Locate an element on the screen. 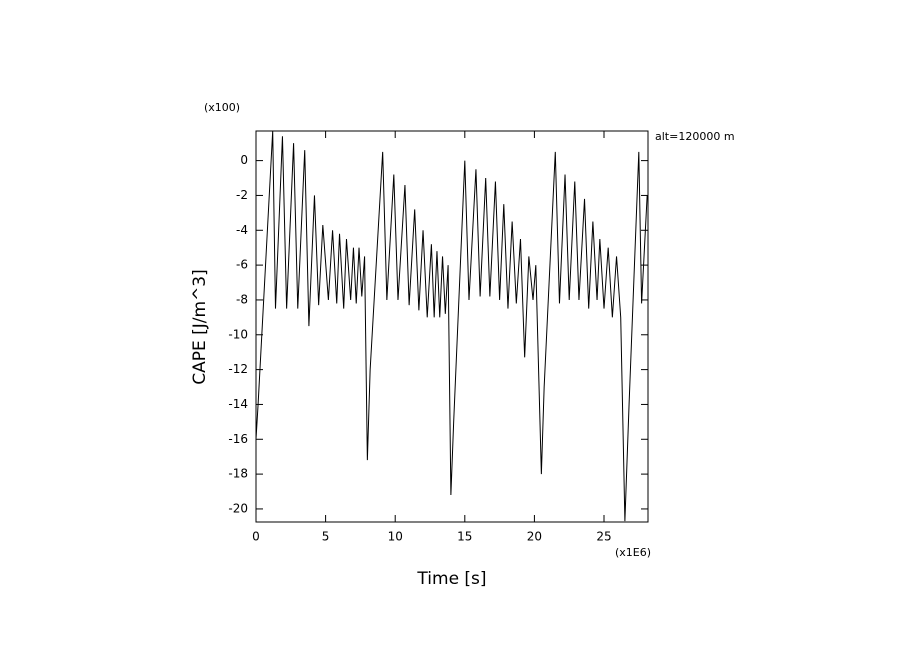 The height and width of the screenshot is (654, 904). y-tick-label: -14 is located at coordinates (238, 404).